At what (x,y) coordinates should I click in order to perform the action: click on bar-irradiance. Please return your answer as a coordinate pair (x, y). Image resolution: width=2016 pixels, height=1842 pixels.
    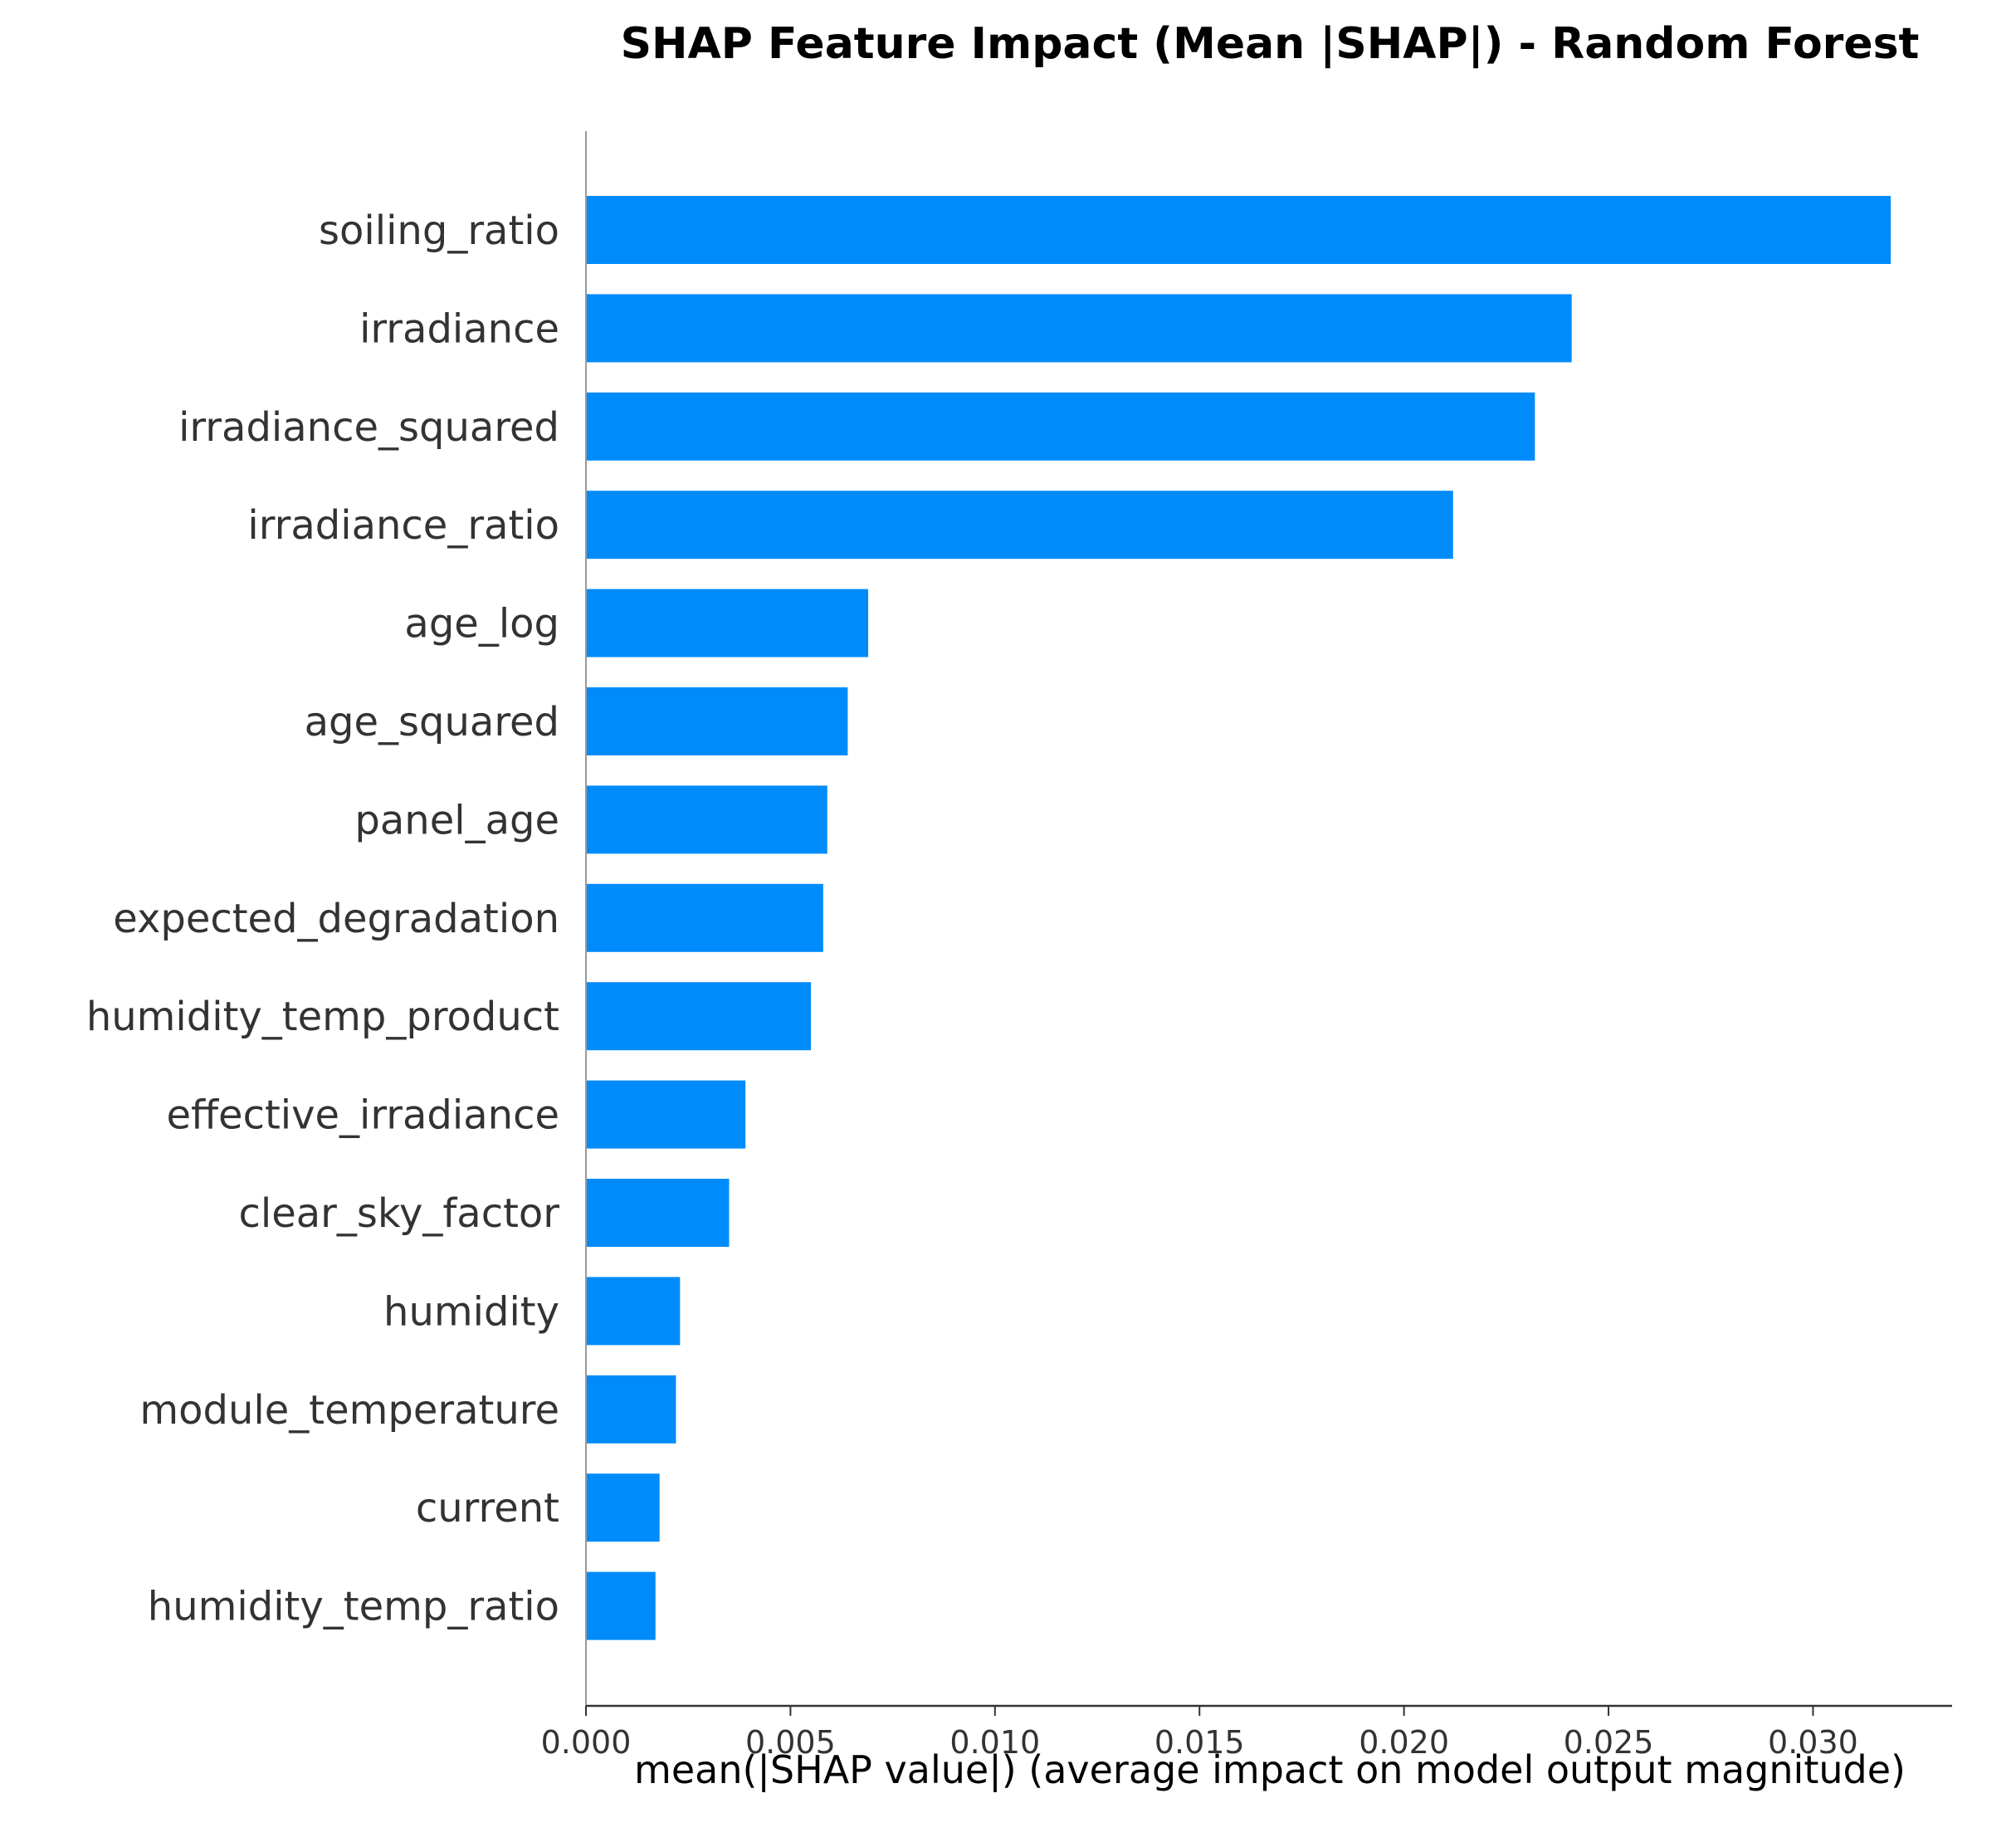
    Looking at the image, I should click on (1079, 329).